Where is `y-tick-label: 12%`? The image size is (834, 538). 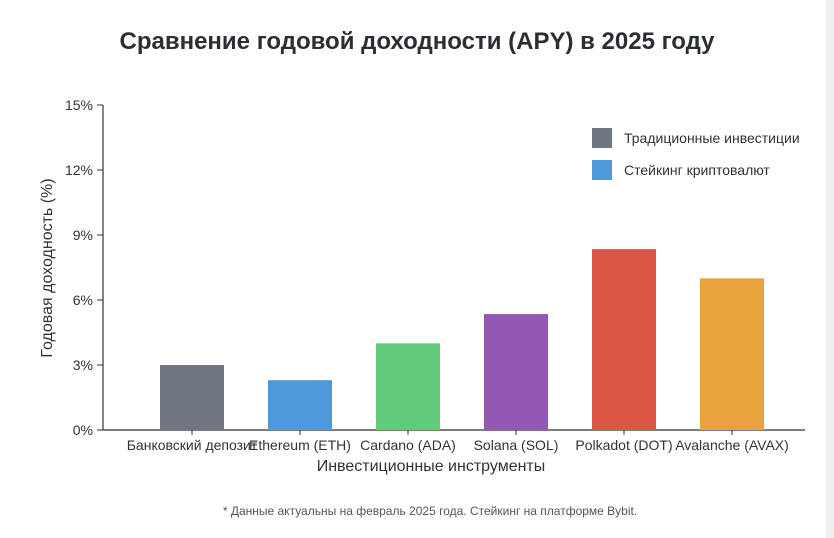
y-tick-label: 12% is located at coordinates (79, 170).